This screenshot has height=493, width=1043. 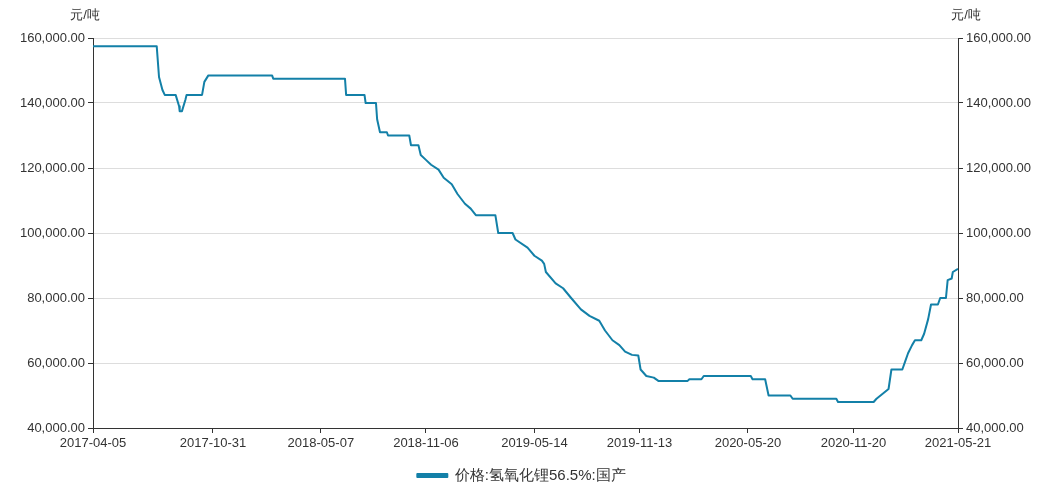 What do you see at coordinates (213, 443) in the screenshot?
I see `x-tick-label: 2017-10-31` at bounding box center [213, 443].